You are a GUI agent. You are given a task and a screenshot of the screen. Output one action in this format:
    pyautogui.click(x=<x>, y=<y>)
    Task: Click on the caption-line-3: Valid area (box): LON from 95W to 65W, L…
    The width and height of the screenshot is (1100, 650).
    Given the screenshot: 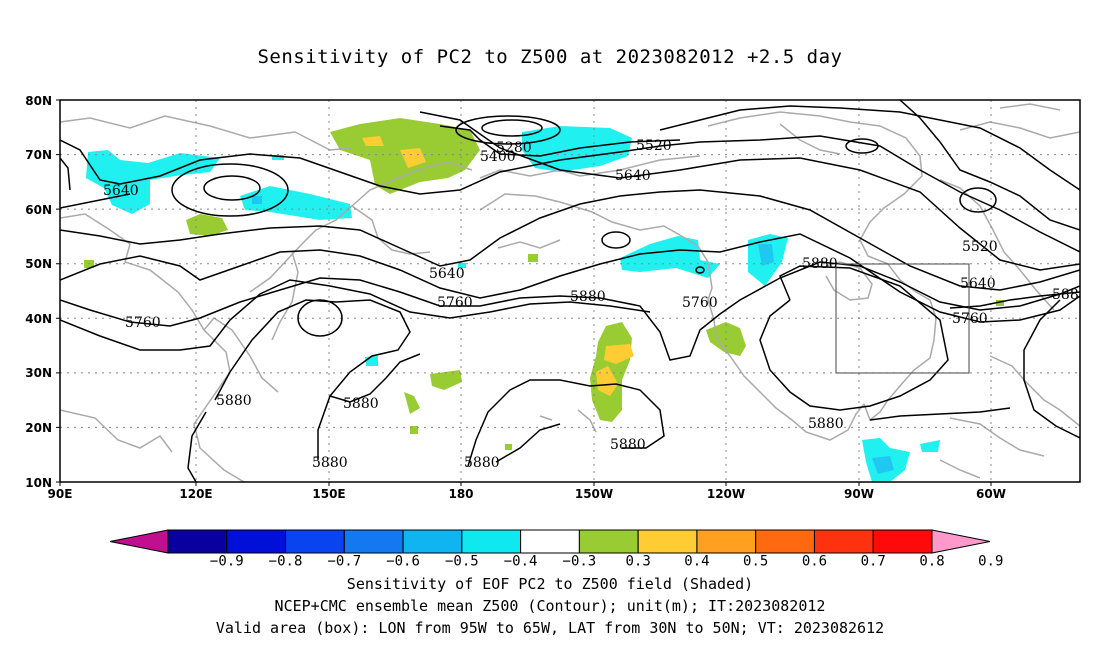 What is the action you would take?
    pyautogui.click(x=550, y=628)
    